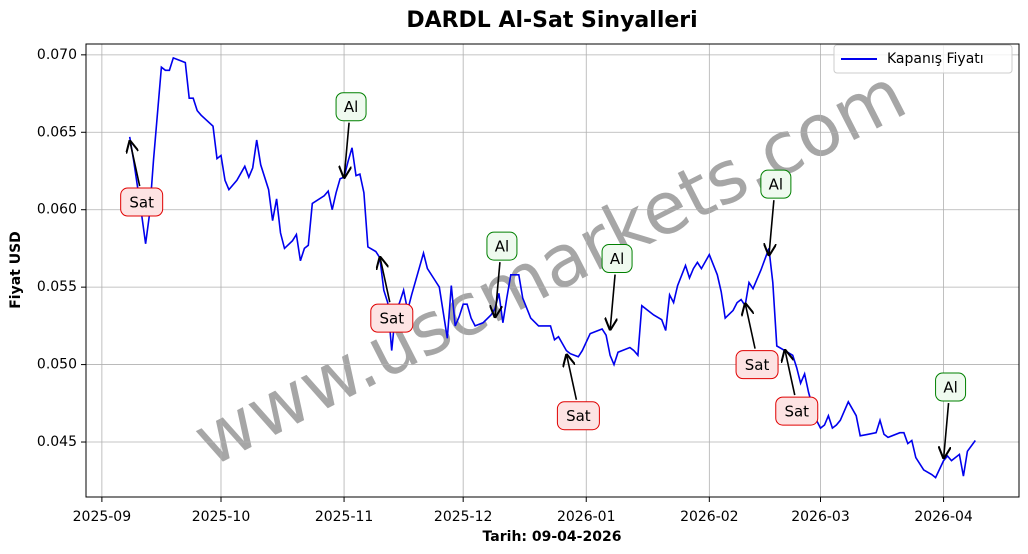 This screenshot has height=554, width=1028. Describe the element at coordinates (463, 517) in the screenshot. I see `x-tick-label: 2025-12` at that location.